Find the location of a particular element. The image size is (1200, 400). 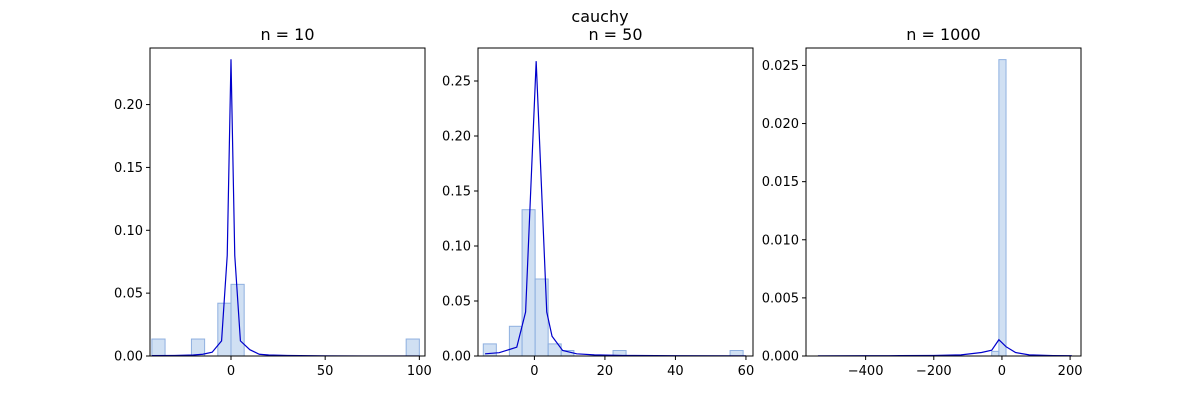

x-tick-label: −400 is located at coordinates (866, 371).